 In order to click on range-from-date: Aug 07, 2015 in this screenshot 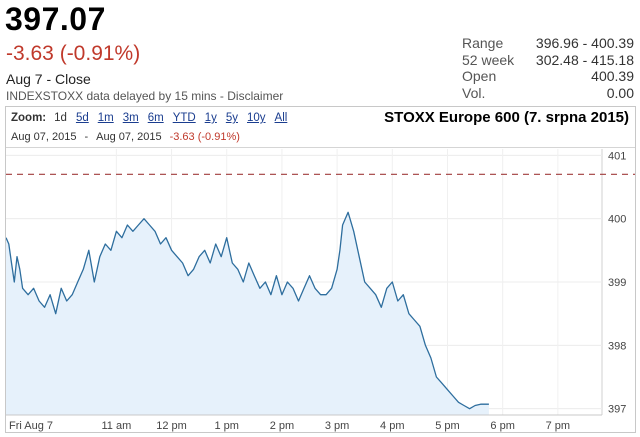, I will do `click(44, 137)`.